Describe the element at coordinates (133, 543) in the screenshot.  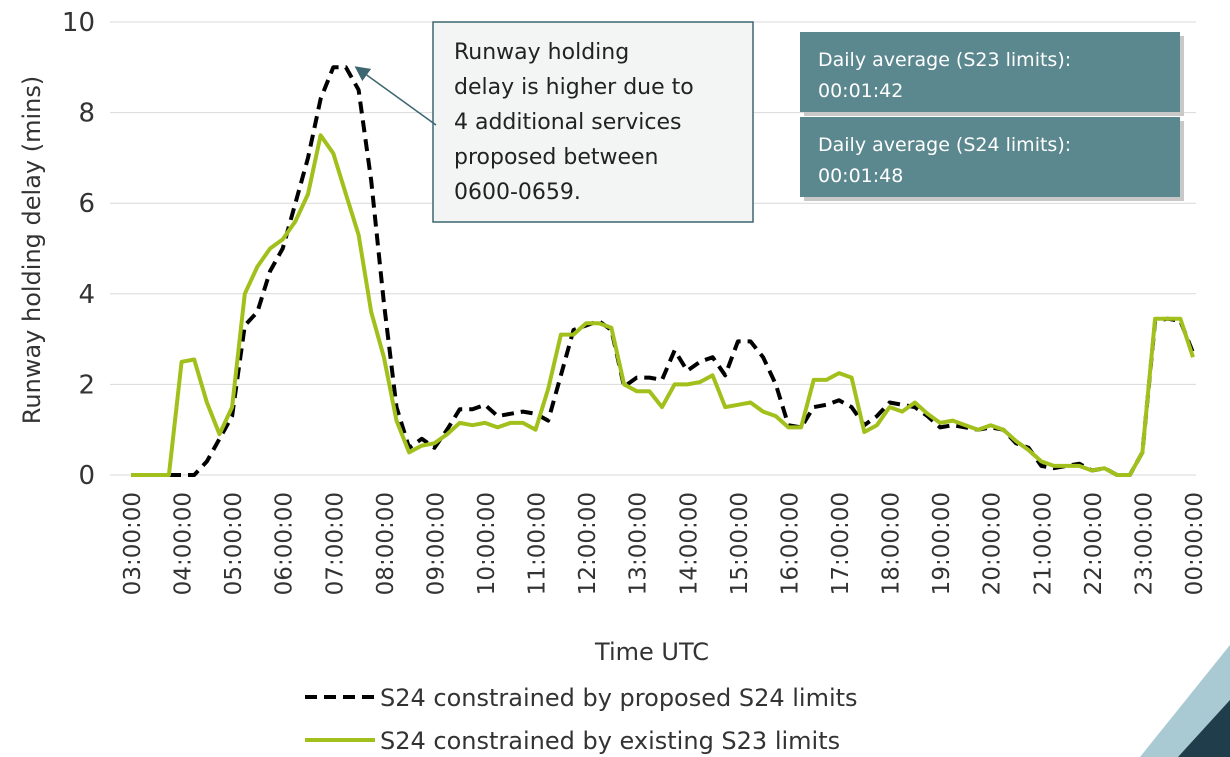
I see `x-tick-label: 03:00:00` at that location.